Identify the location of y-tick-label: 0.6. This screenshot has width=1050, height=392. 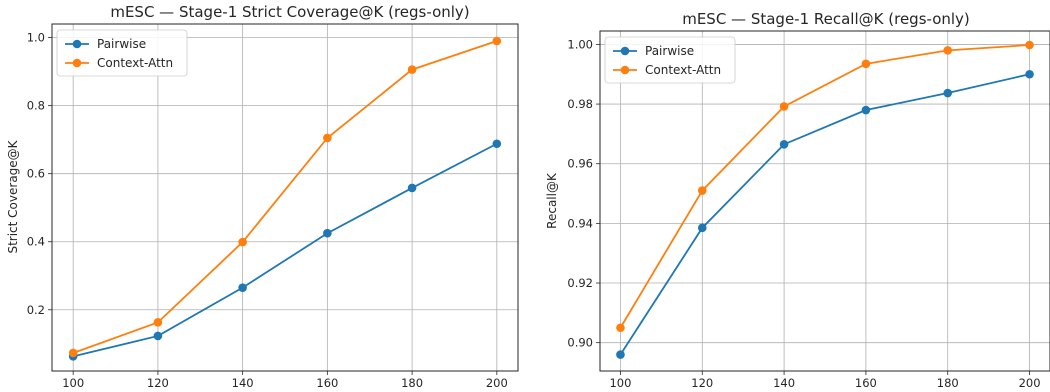
(36, 174).